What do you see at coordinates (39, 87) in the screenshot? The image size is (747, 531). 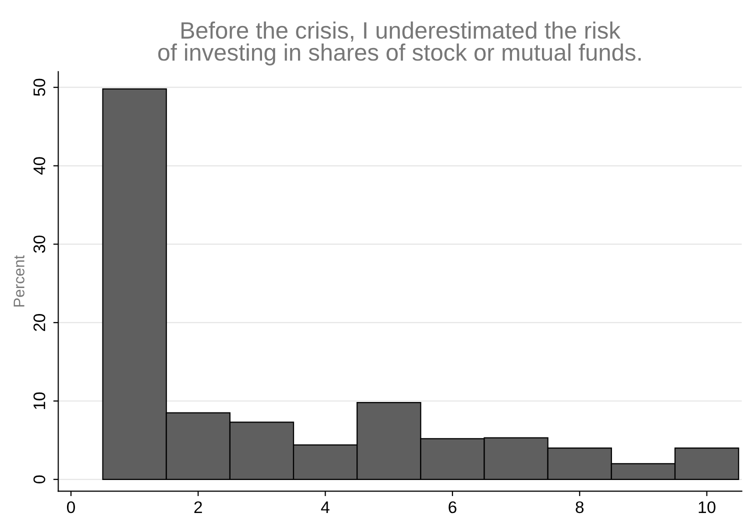 I see `y-tick-label: 50` at bounding box center [39, 87].